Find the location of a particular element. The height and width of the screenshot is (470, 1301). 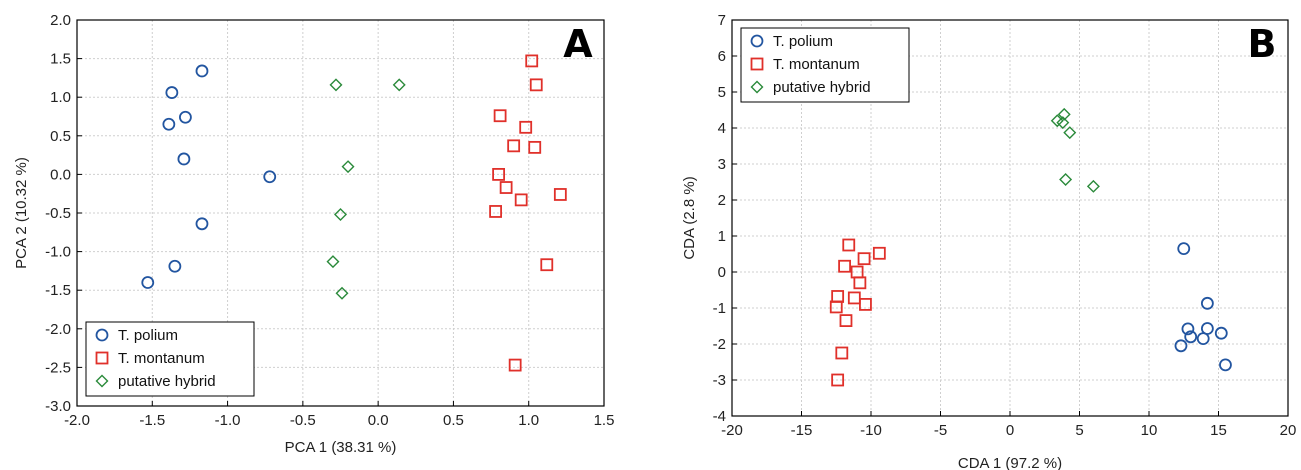

y-tick-label: 1 is located at coordinates (722, 236).